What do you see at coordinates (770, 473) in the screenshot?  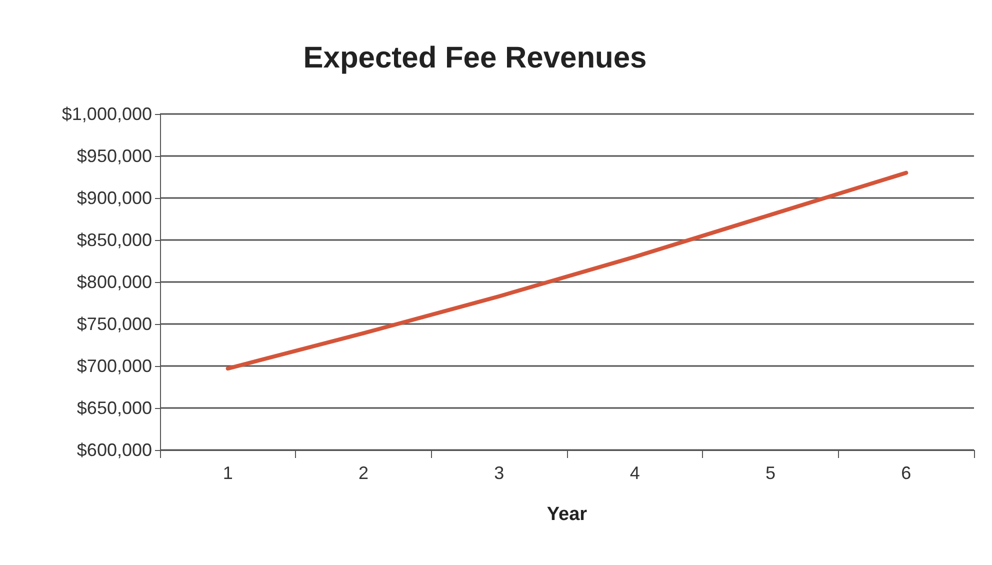 I see `x-tick-label: 5` at bounding box center [770, 473].